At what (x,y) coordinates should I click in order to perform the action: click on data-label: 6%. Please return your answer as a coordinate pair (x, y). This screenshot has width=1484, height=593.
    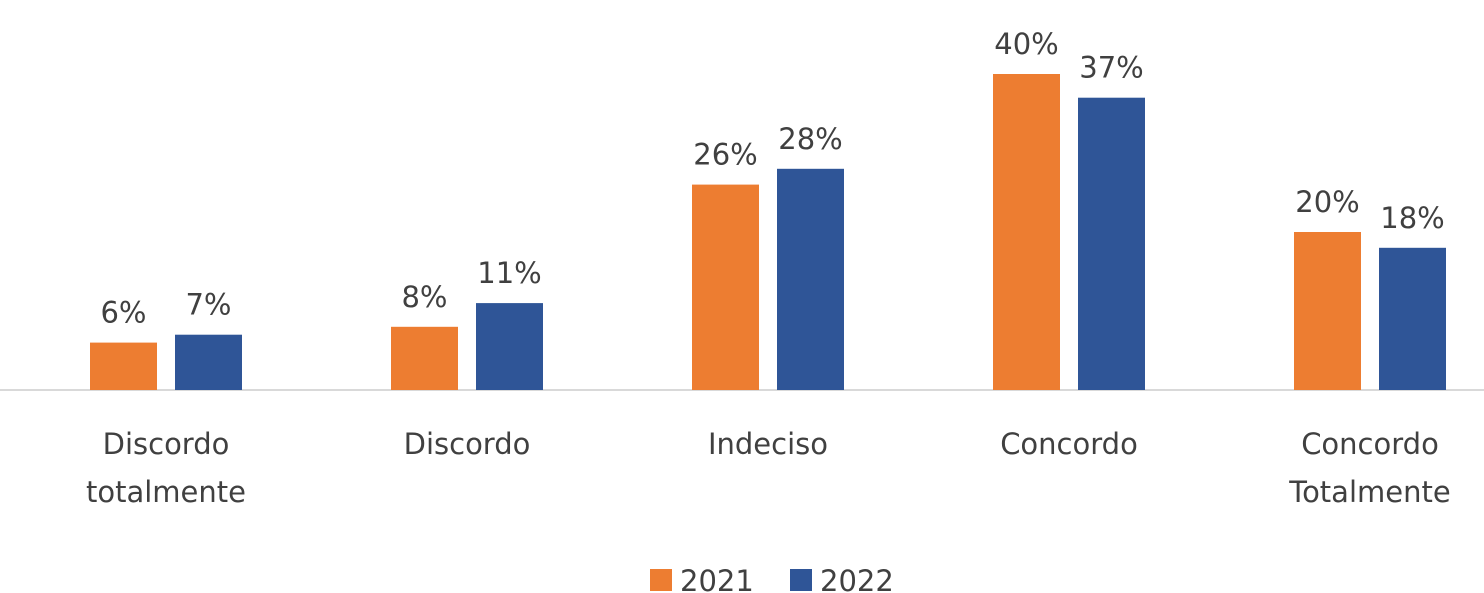
    Looking at the image, I should click on (123, 313).